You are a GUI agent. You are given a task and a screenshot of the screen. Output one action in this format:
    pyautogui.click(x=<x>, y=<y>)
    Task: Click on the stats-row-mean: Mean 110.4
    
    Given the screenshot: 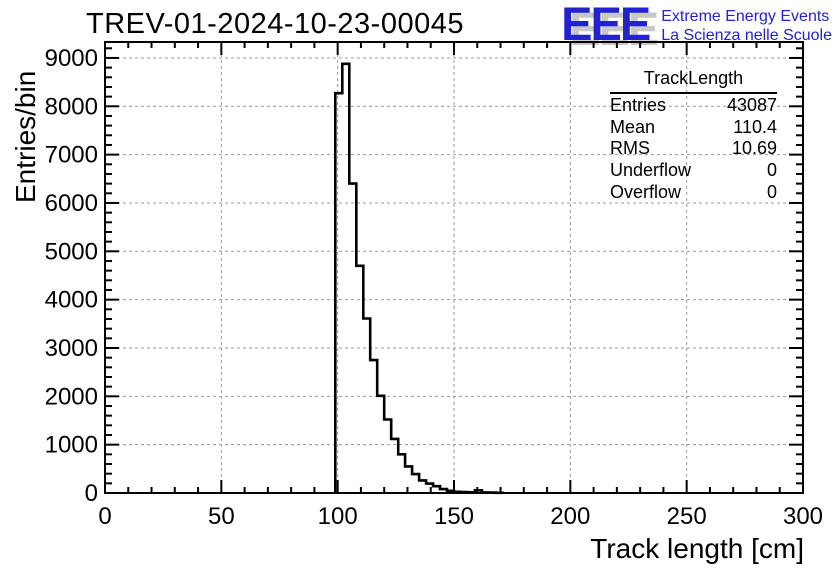 What is the action you would take?
    pyautogui.click(x=693, y=128)
    